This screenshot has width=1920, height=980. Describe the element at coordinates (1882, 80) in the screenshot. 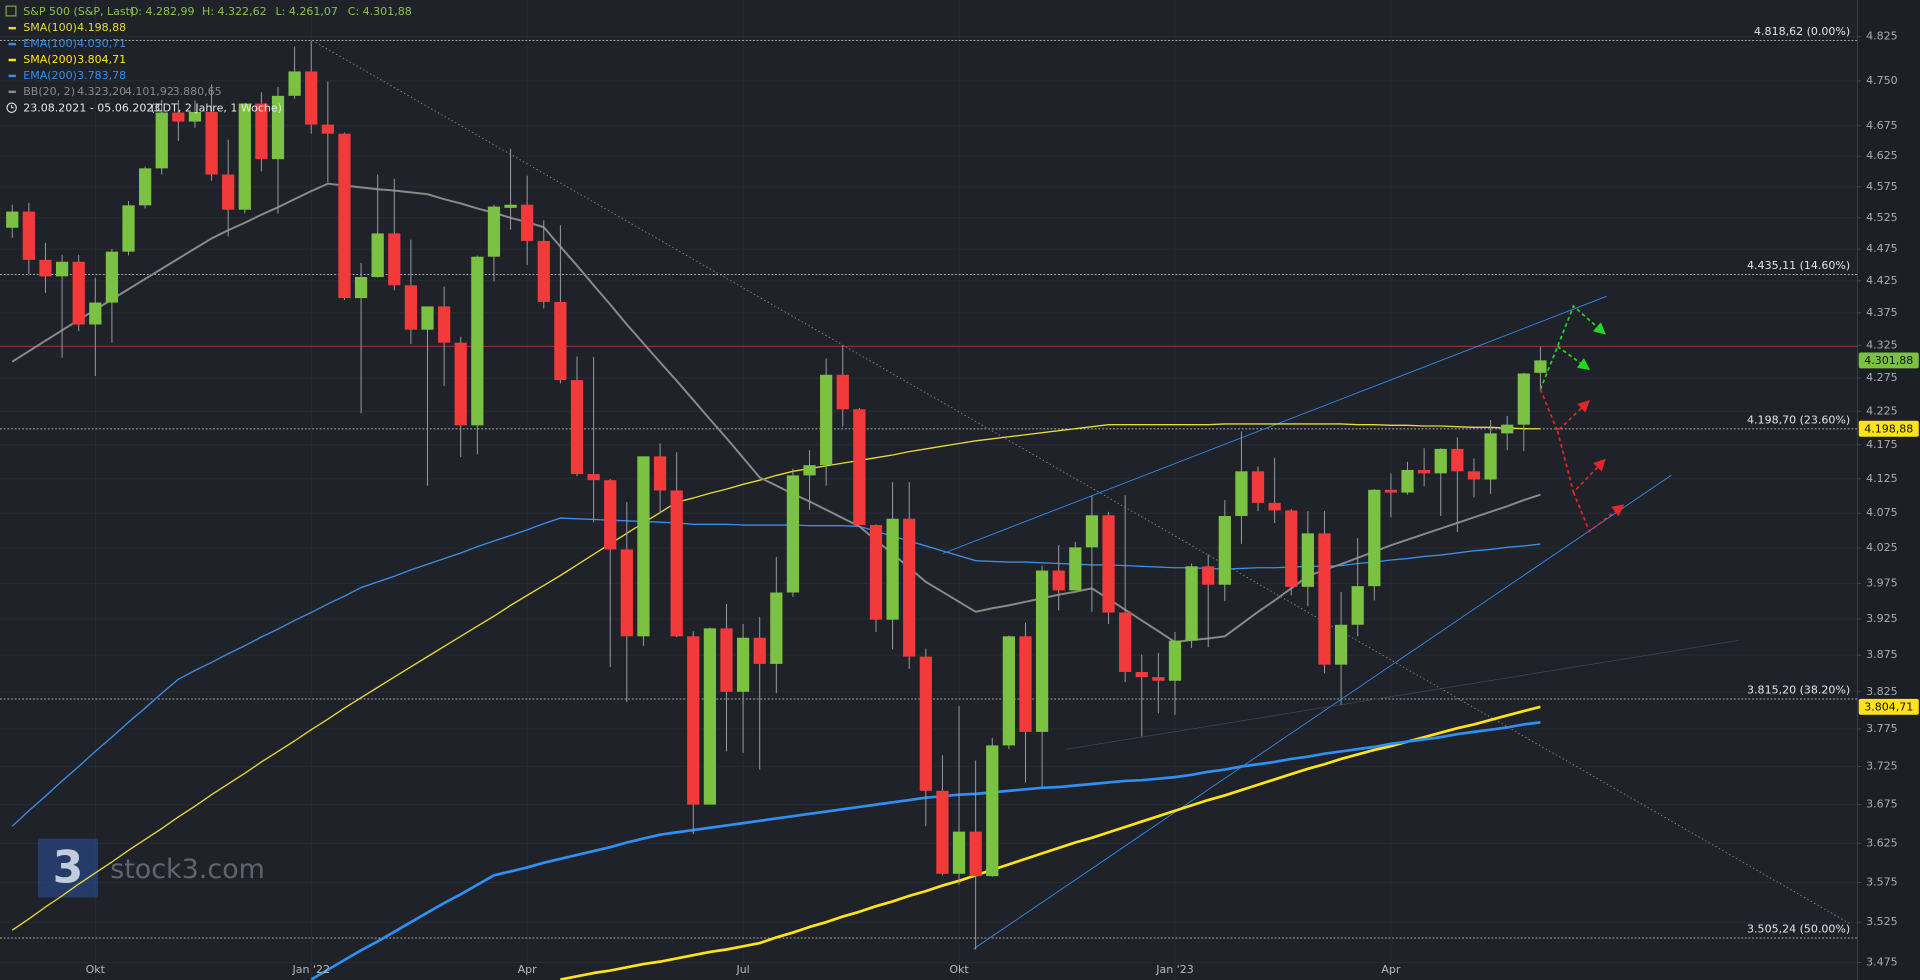

I see `y-tick-label: 4.750` at that location.